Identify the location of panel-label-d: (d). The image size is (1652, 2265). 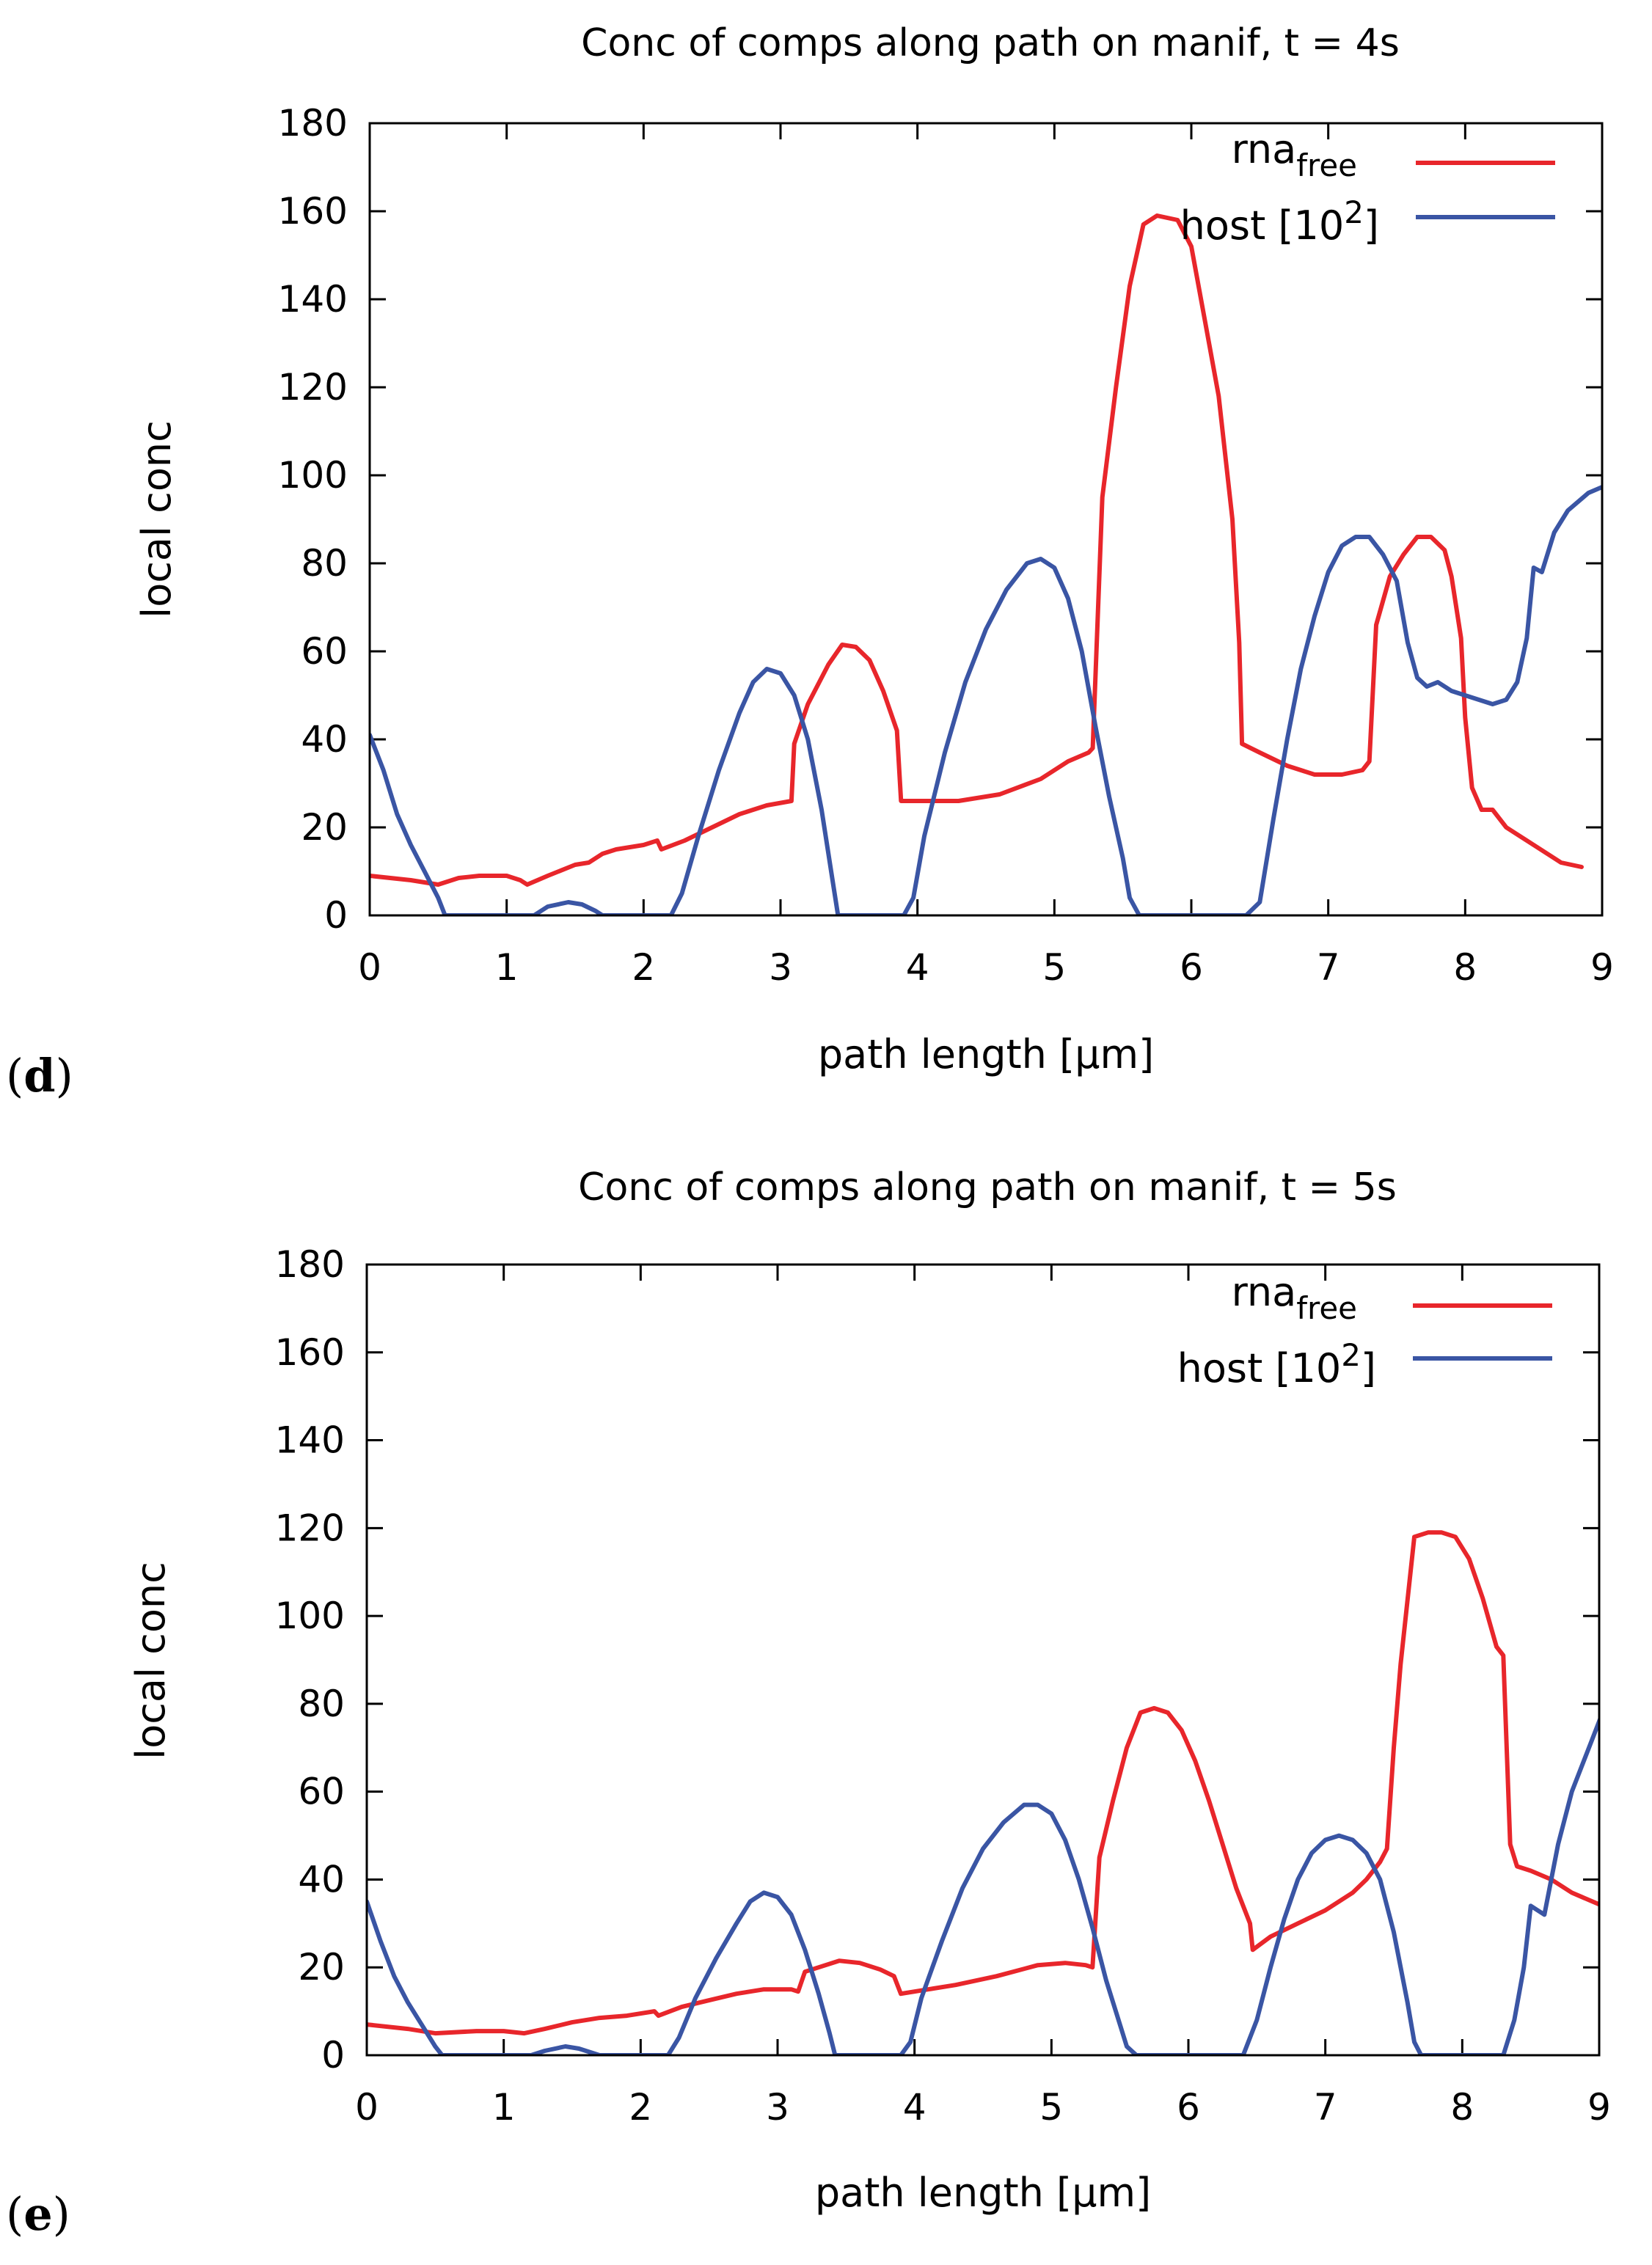
(39, 1075).